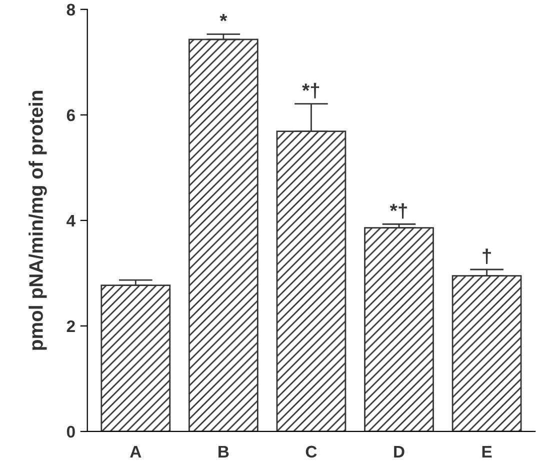  What do you see at coordinates (136, 452) in the screenshot?
I see `x-tick-label: A` at bounding box center [136, 452].